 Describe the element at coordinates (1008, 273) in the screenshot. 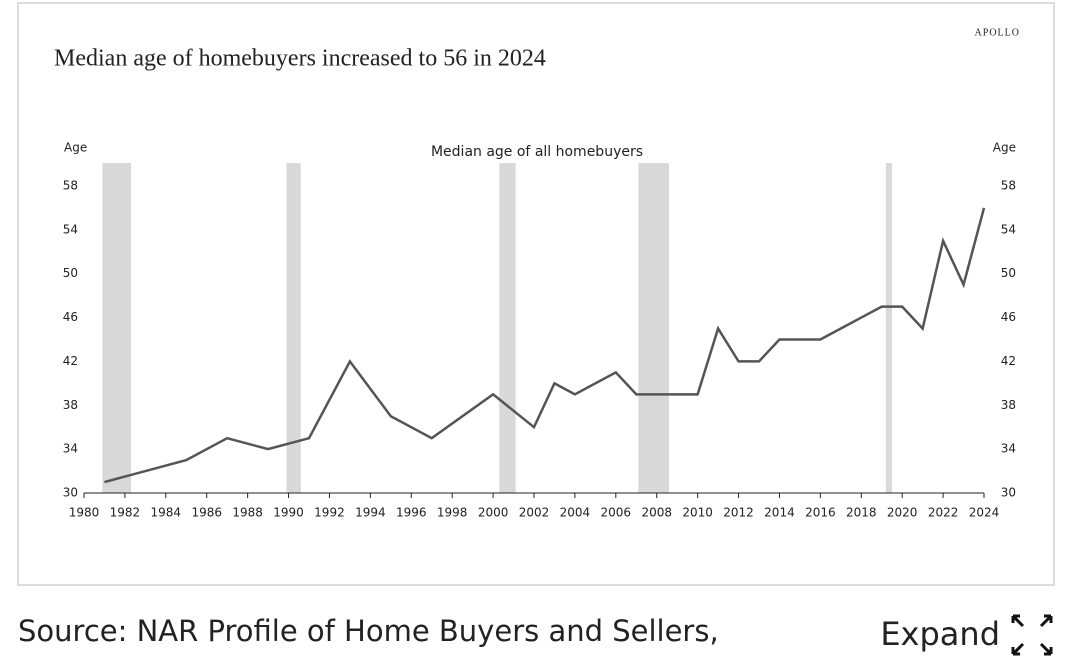

I see `y2-tick-label: 50` at that location.